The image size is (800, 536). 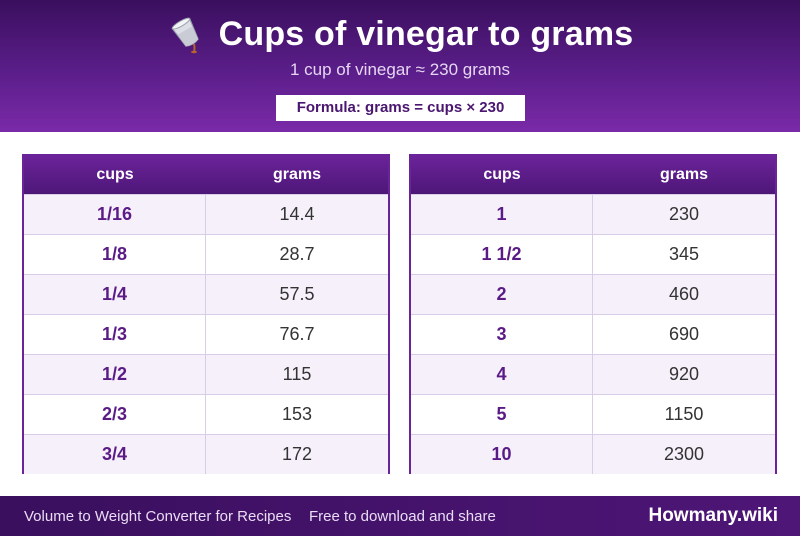 I want to click on grams-cell: 920, so click(x=684, y=374).